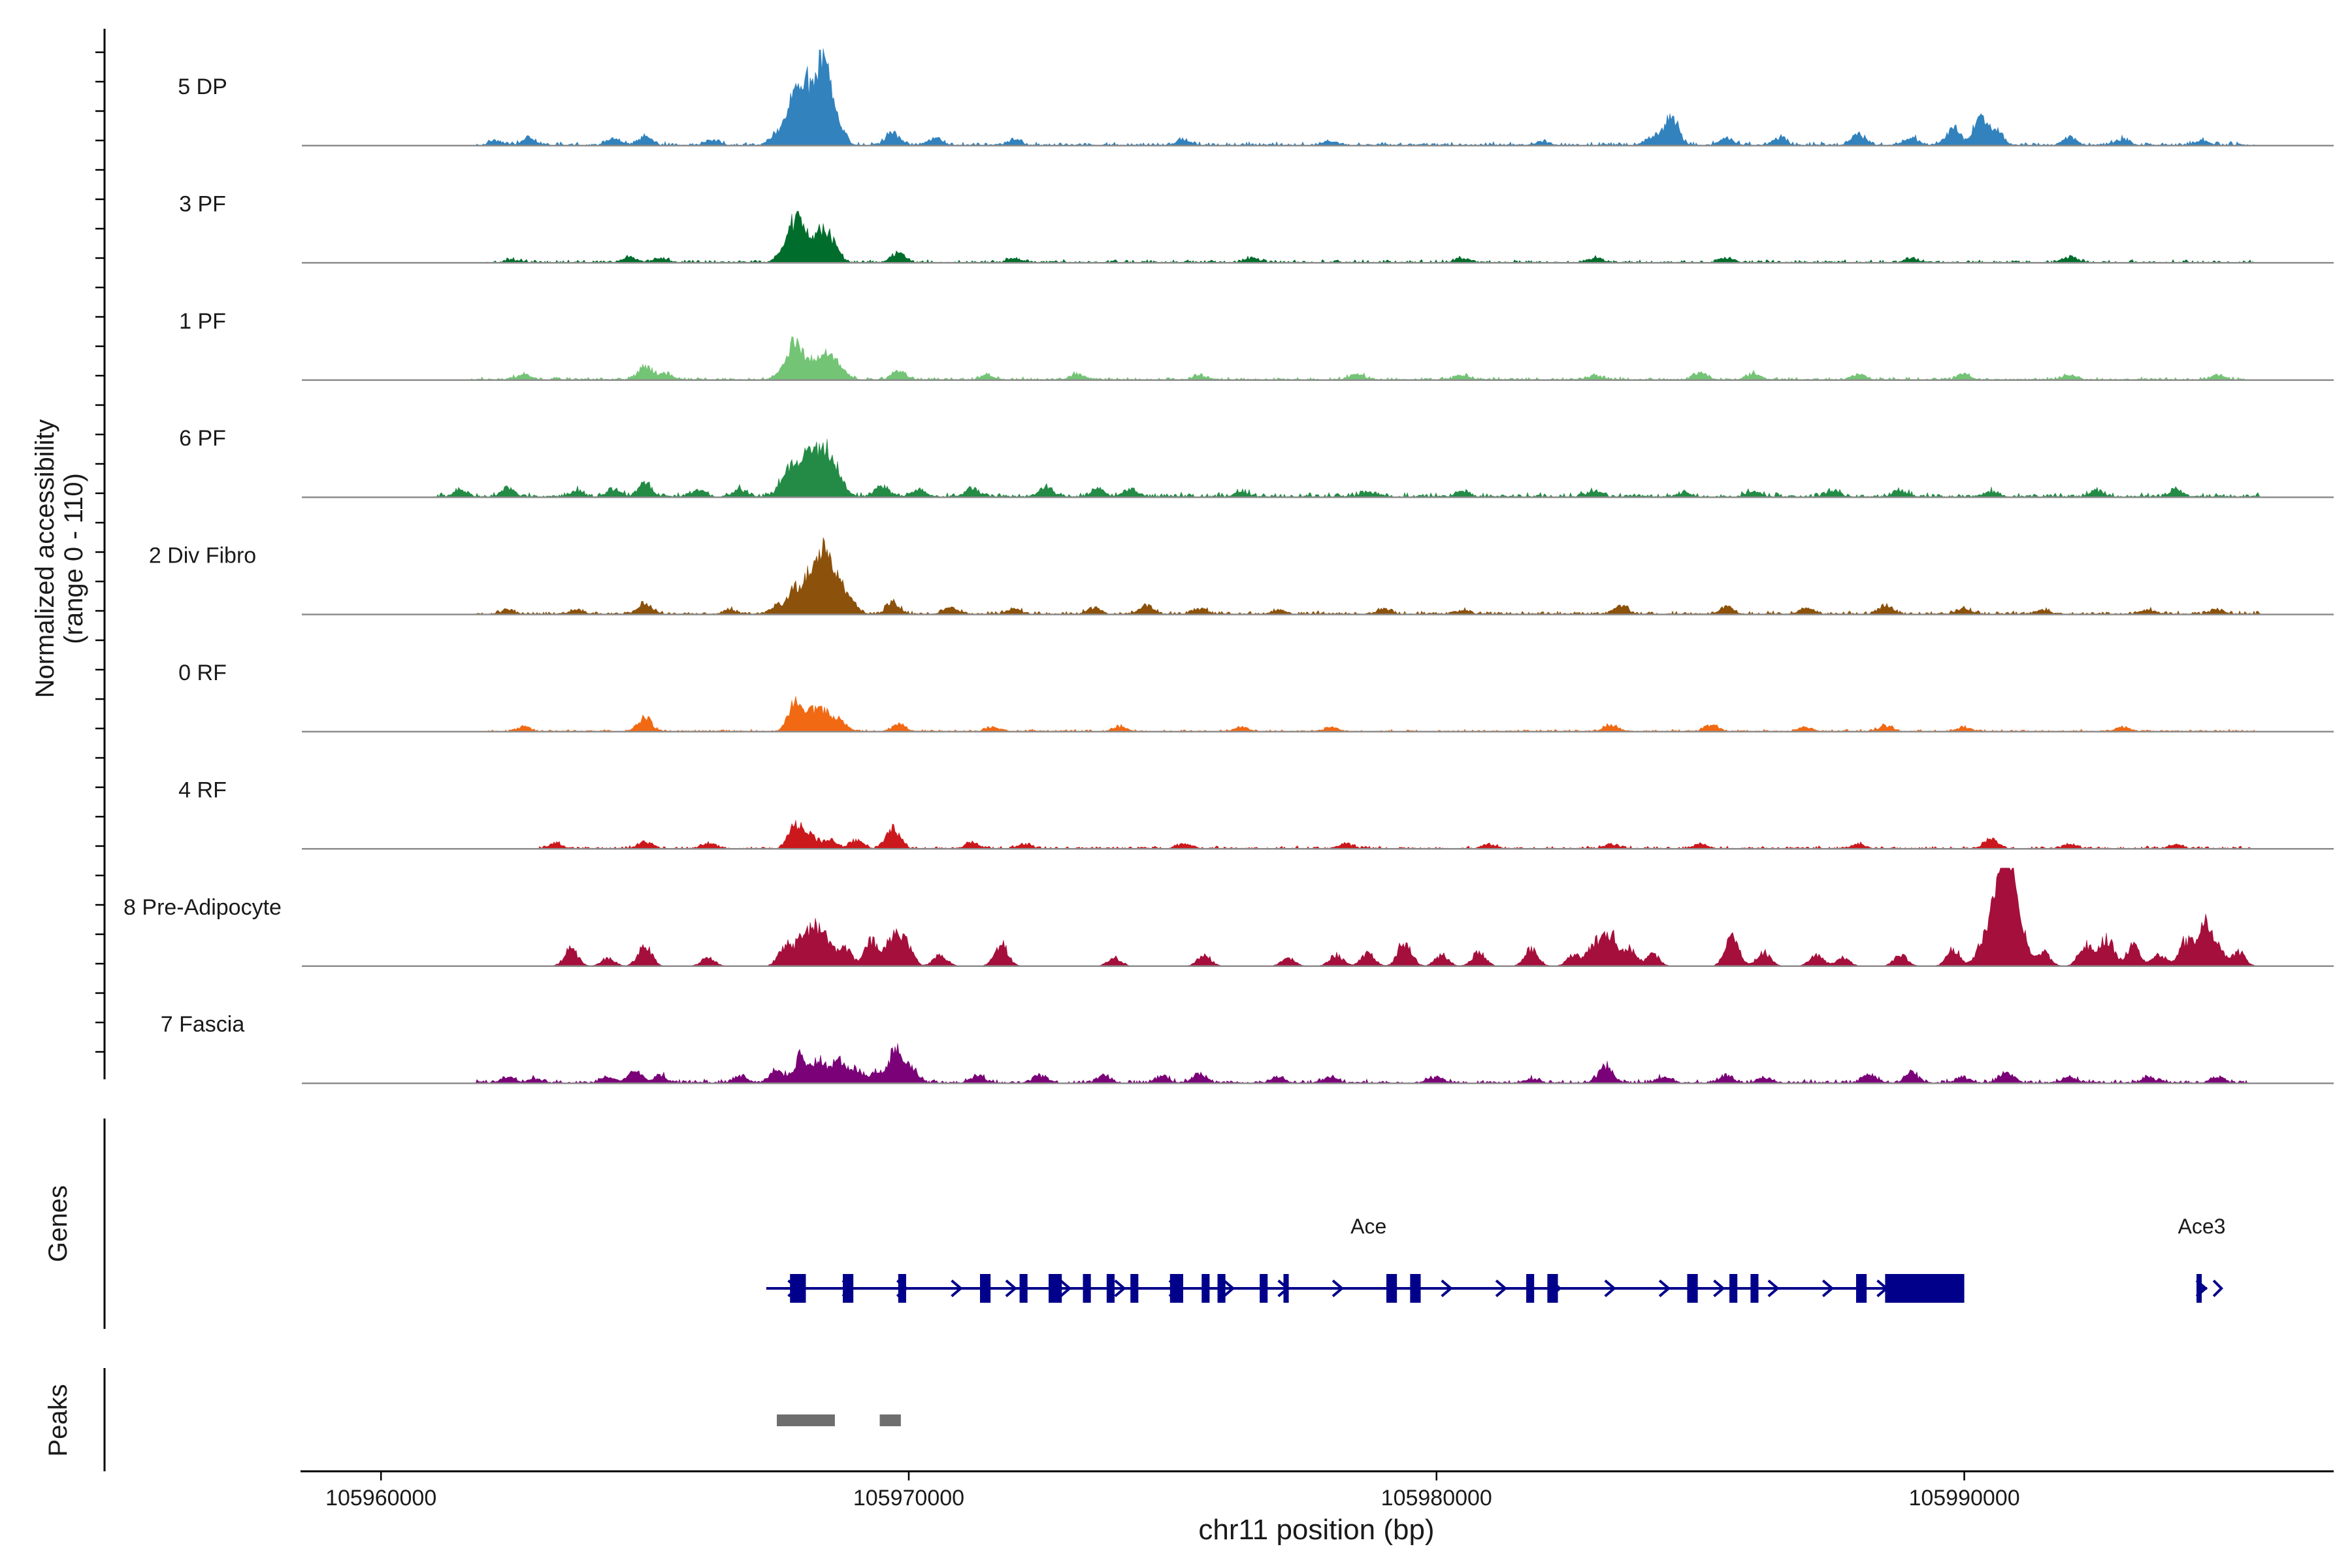 This screenshot has height=1568, width=2352. I want to click on gene-ace3: Ace3, so click(2202, 1259).